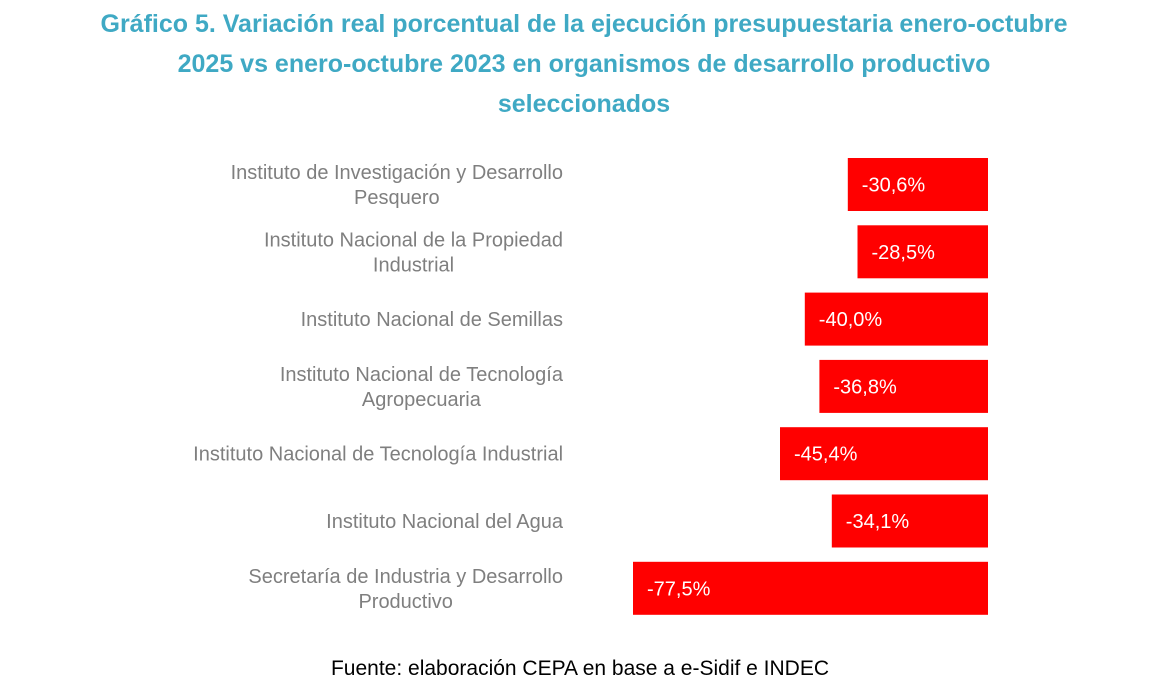 Image resolution: width=1168 pixels, height=695 pixels. Describe the element at coordinates (657, 521) in the screenshot. I see `bar-row: -34,1% Instituto Nacional del Agua` at that location.